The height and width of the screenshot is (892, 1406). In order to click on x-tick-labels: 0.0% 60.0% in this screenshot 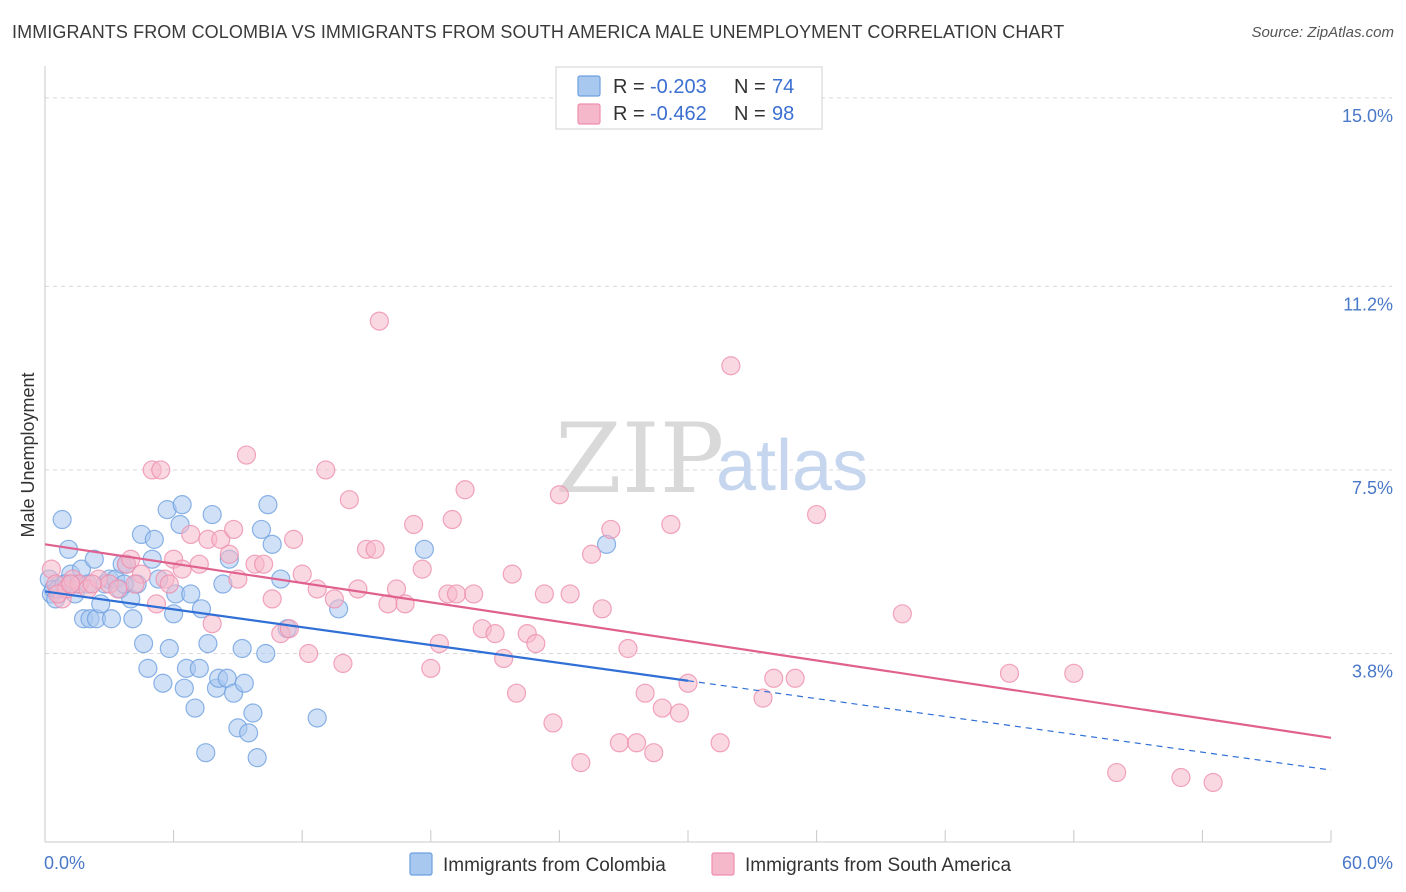, I will do `click(718, 863)`.